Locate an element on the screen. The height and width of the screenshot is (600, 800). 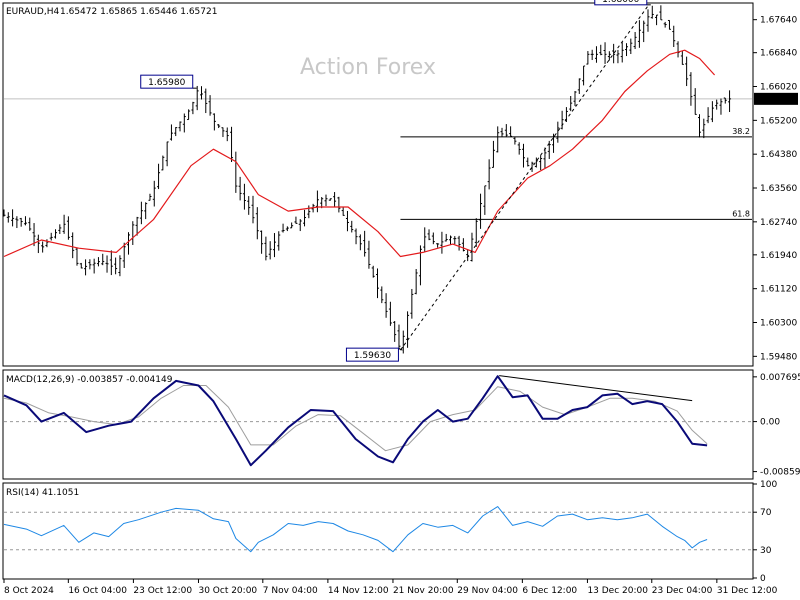
price-annotation-label: 1.68000 is located at coordinates (620, 2).